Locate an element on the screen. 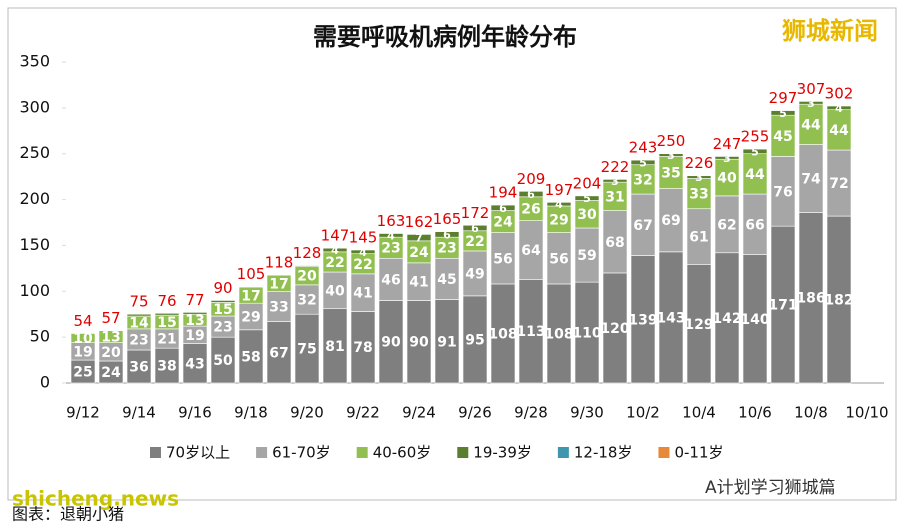 This screenshot has width=904, height=528. data-label: 69 is located at coordinates (670, 221).